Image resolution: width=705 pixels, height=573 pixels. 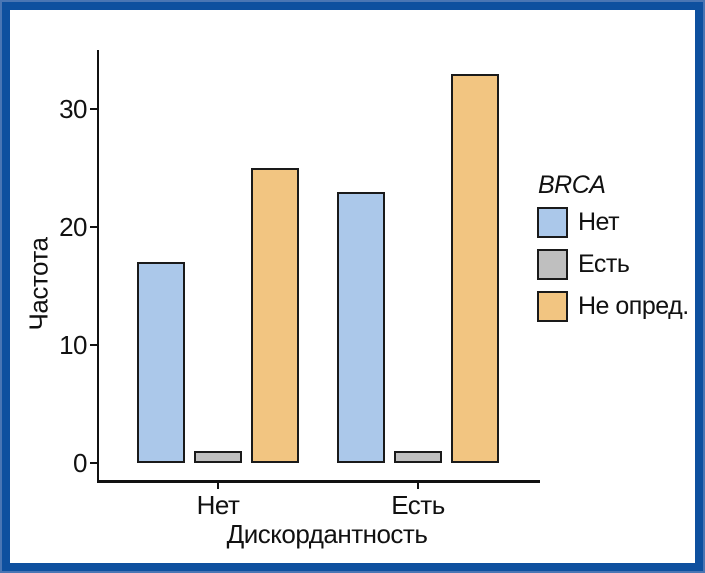 I want to click on legend-item-Нет: Нет, so click(x=613, y=222).